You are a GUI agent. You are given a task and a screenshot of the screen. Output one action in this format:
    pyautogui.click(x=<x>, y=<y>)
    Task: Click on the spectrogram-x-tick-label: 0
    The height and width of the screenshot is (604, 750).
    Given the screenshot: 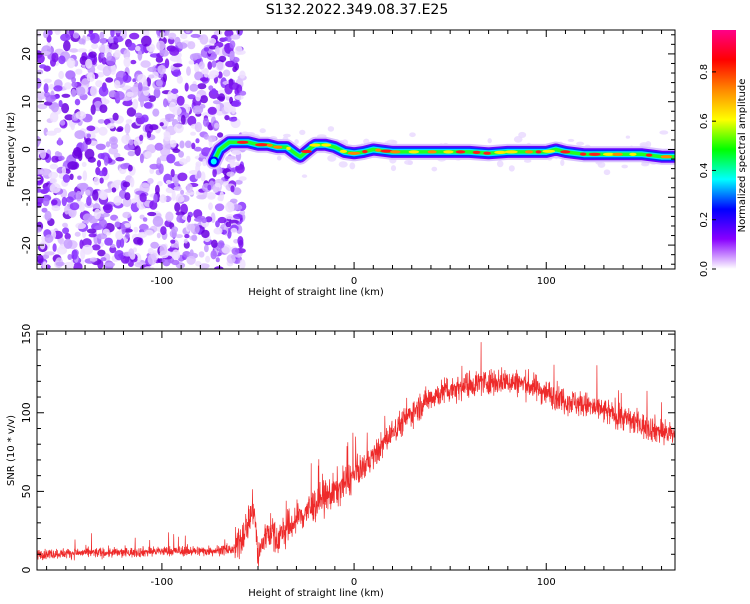 What is the action you would take?
    pyautogui.click(x=354, y=281)
    